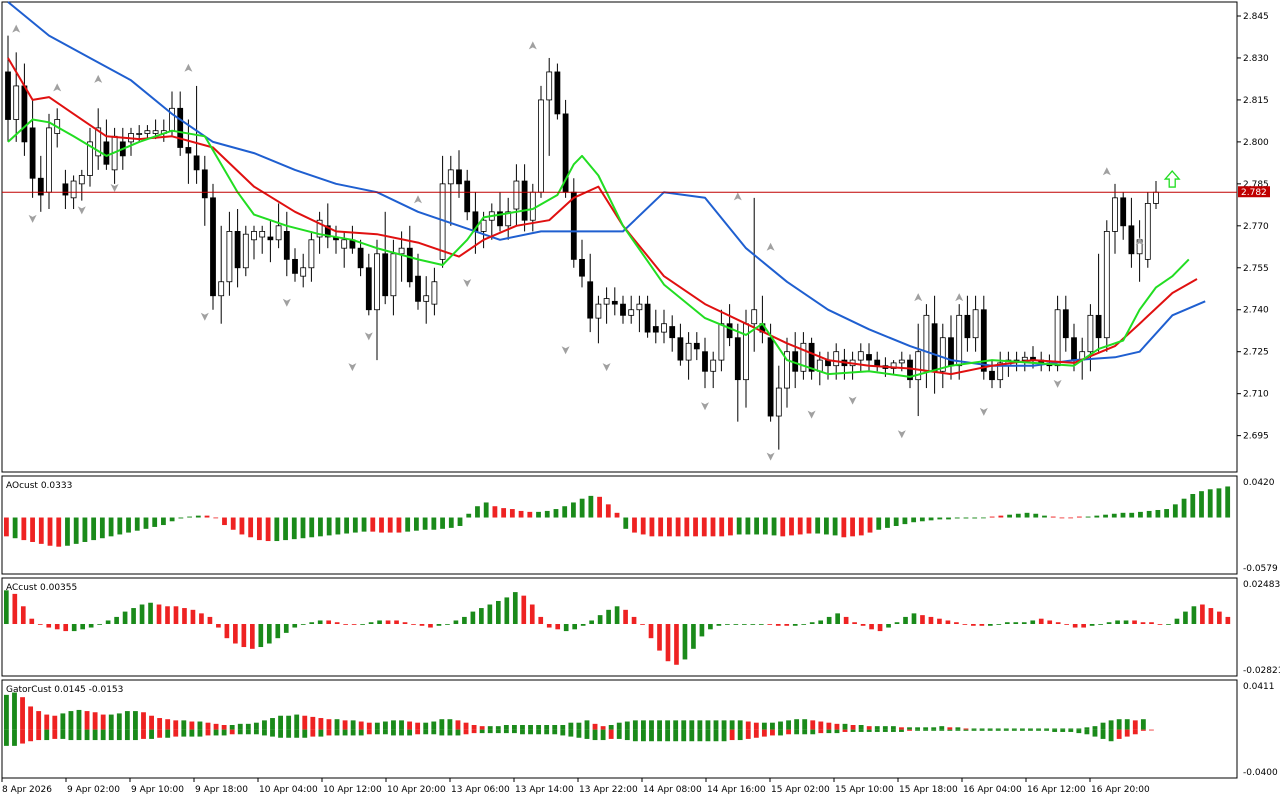  What do you see at coordinates (640, 627) in the screenshot?
I see `ac-pane: ACcust 0.00355 0.02483 -0.02821` at bounding box center [640, 627].